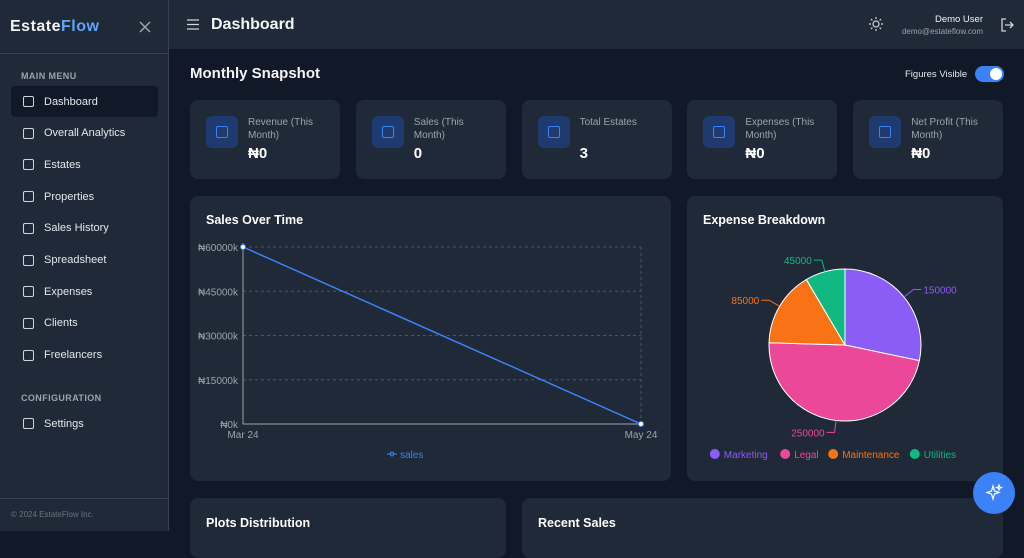 Image resolution: width=1024 pixels, height=558 pixels. Describe the element at coordinates (1007, 25) in the screenshot. I see `logout-button` at that location.